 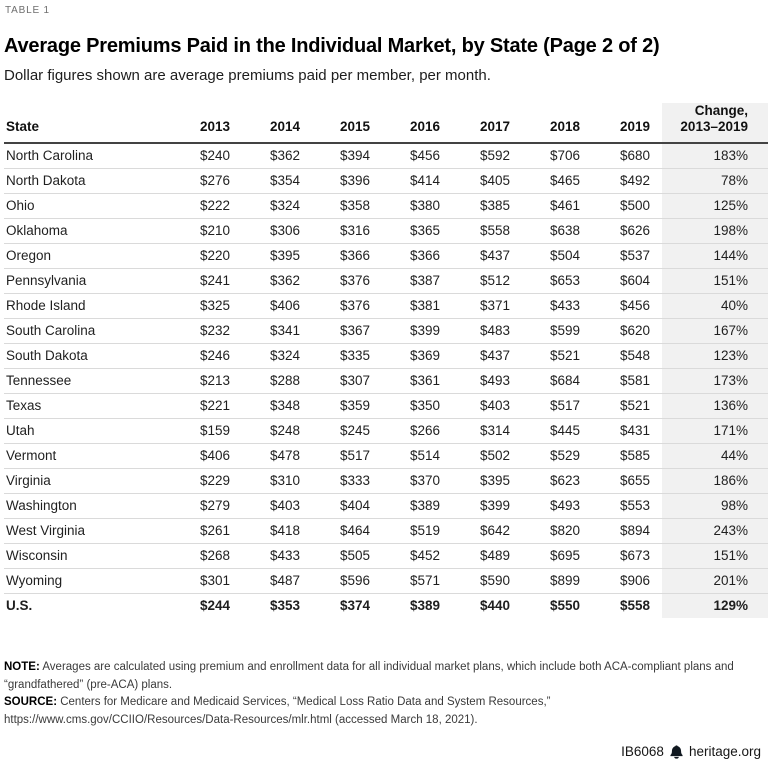 What do you see at coordinates (88, 356) in the screenshot?
I see `state-cell: South Dakota` at bounding box center [88, 356].